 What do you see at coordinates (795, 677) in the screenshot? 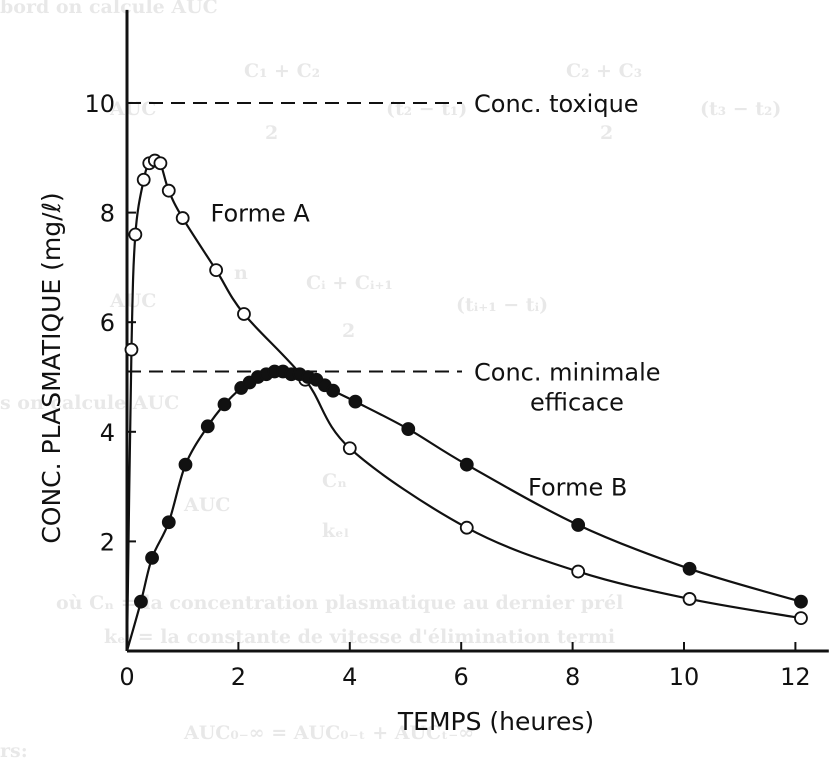
I see `x-tick-label: 12` at bounding box center [795, 677].